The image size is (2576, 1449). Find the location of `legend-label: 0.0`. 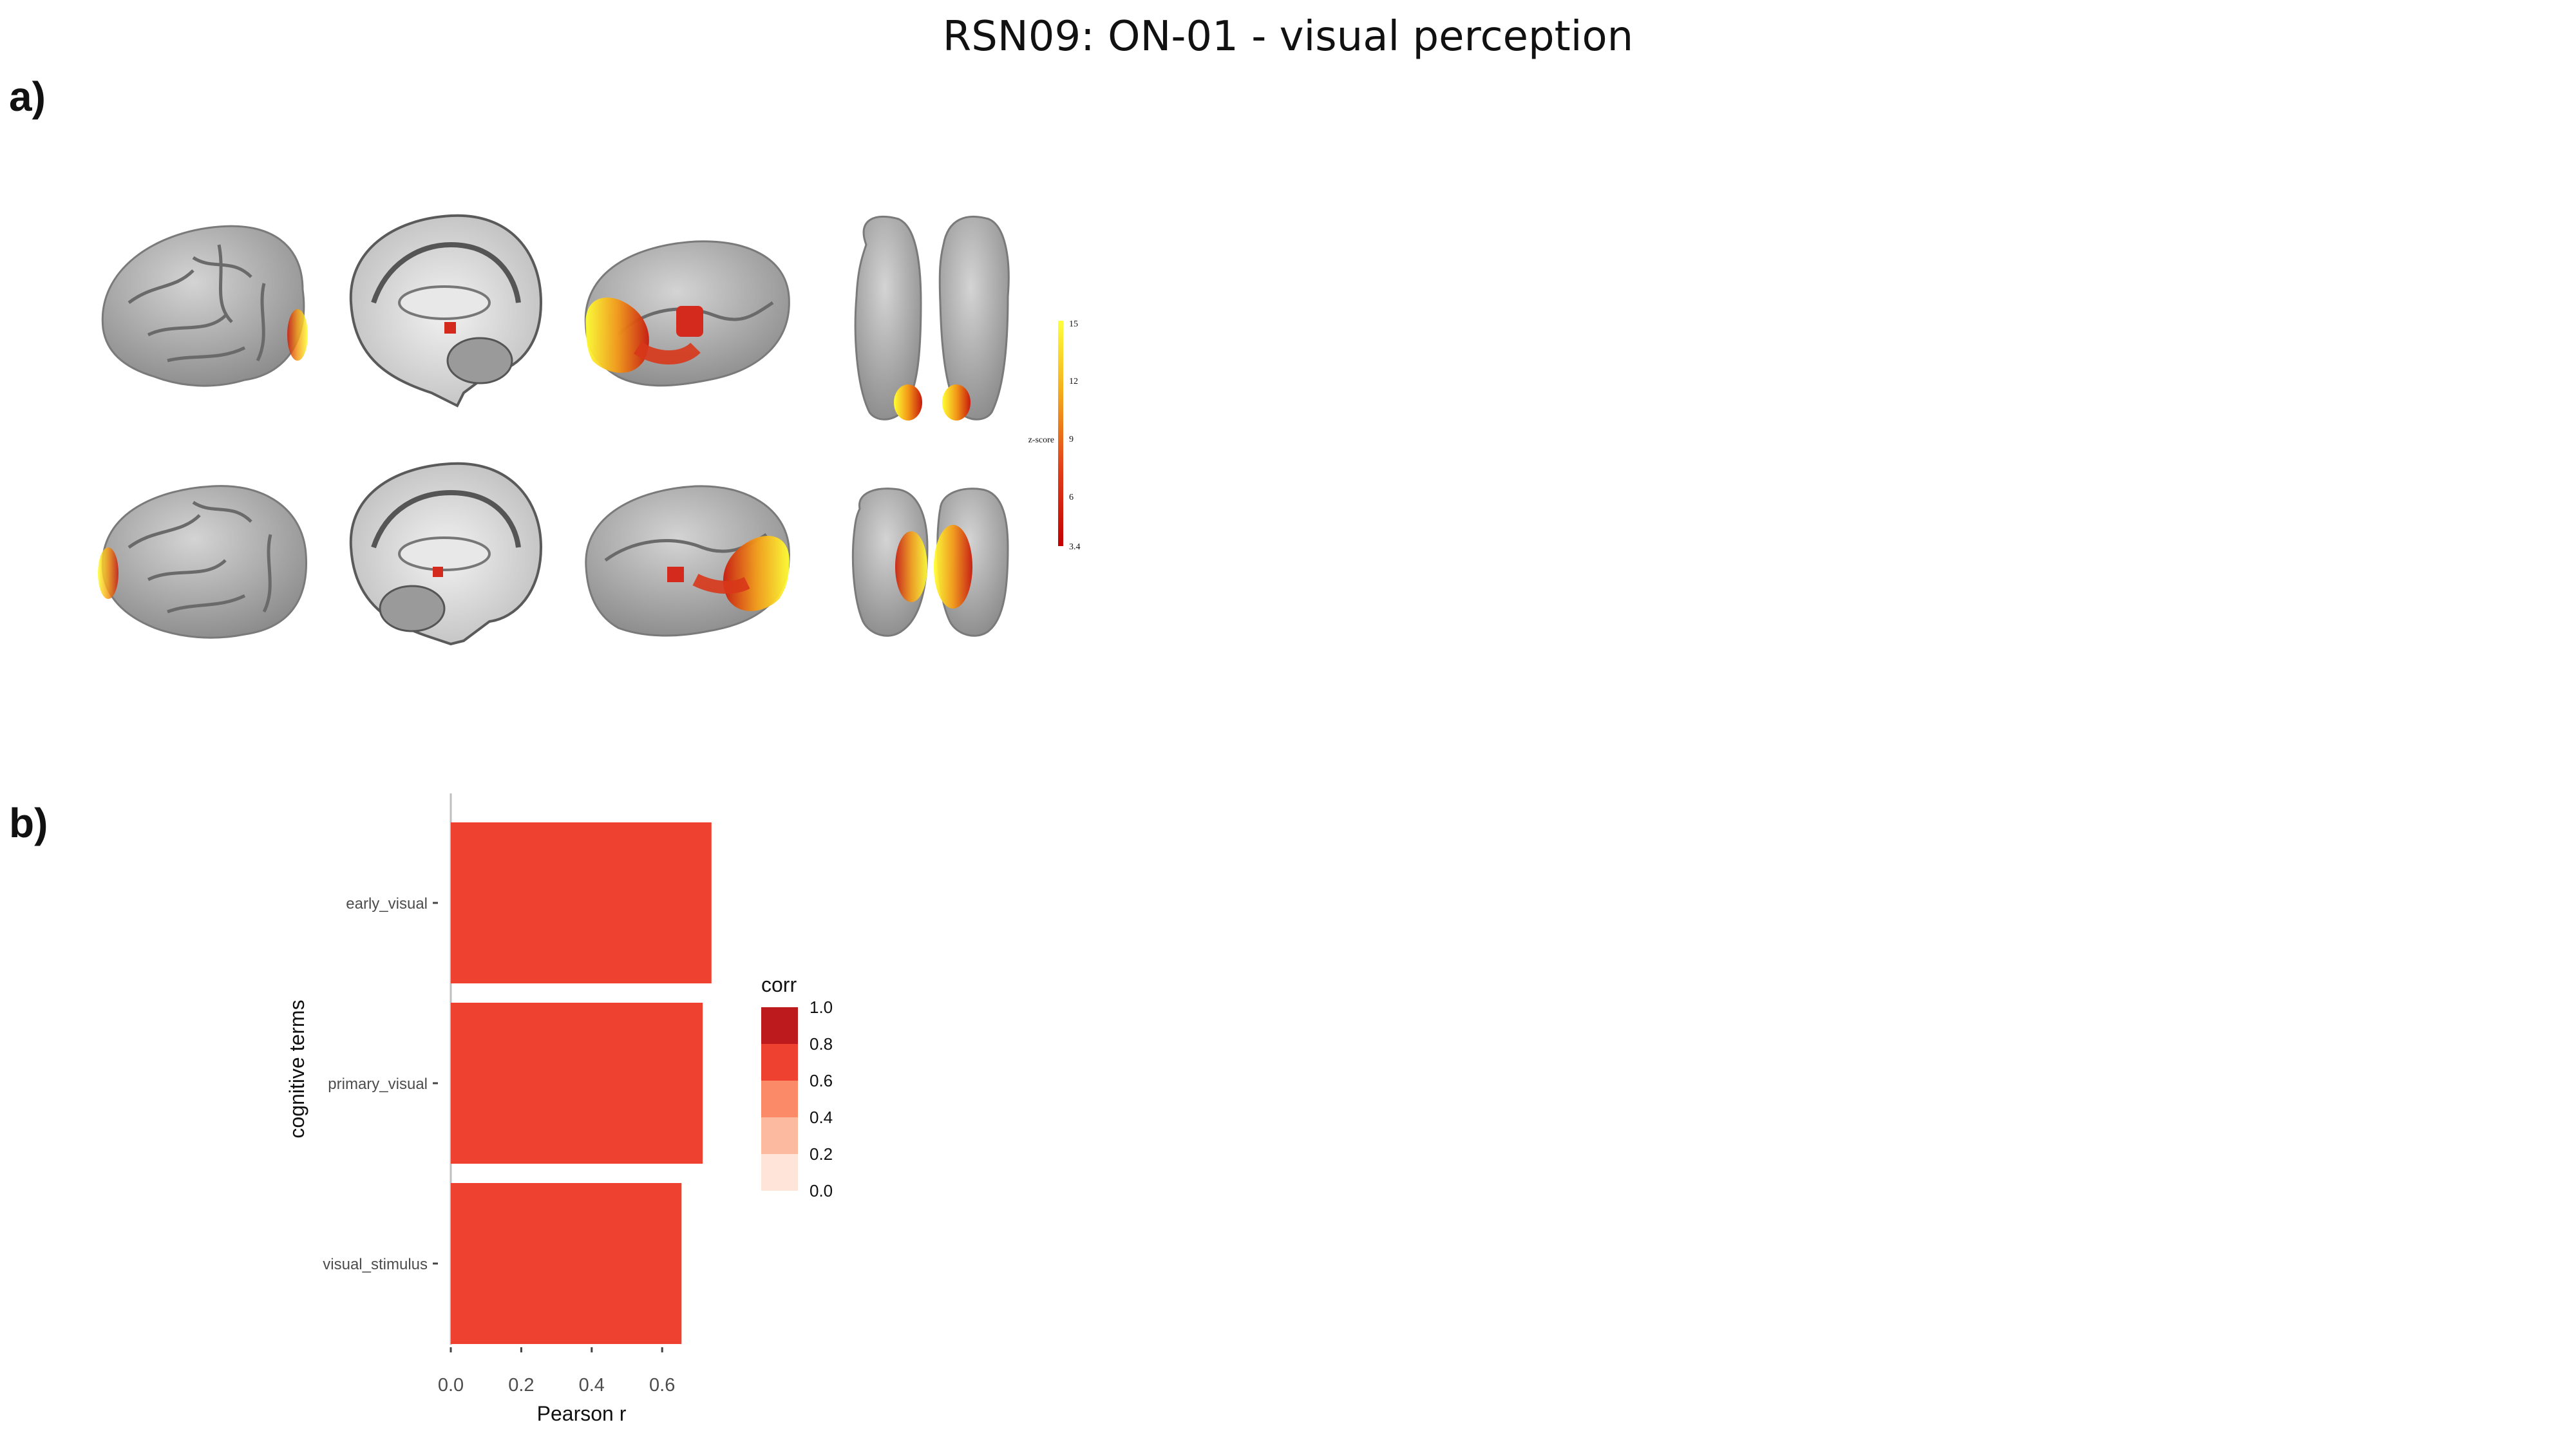

legend-label: 0.0 is located at coordinates (821, 1190).